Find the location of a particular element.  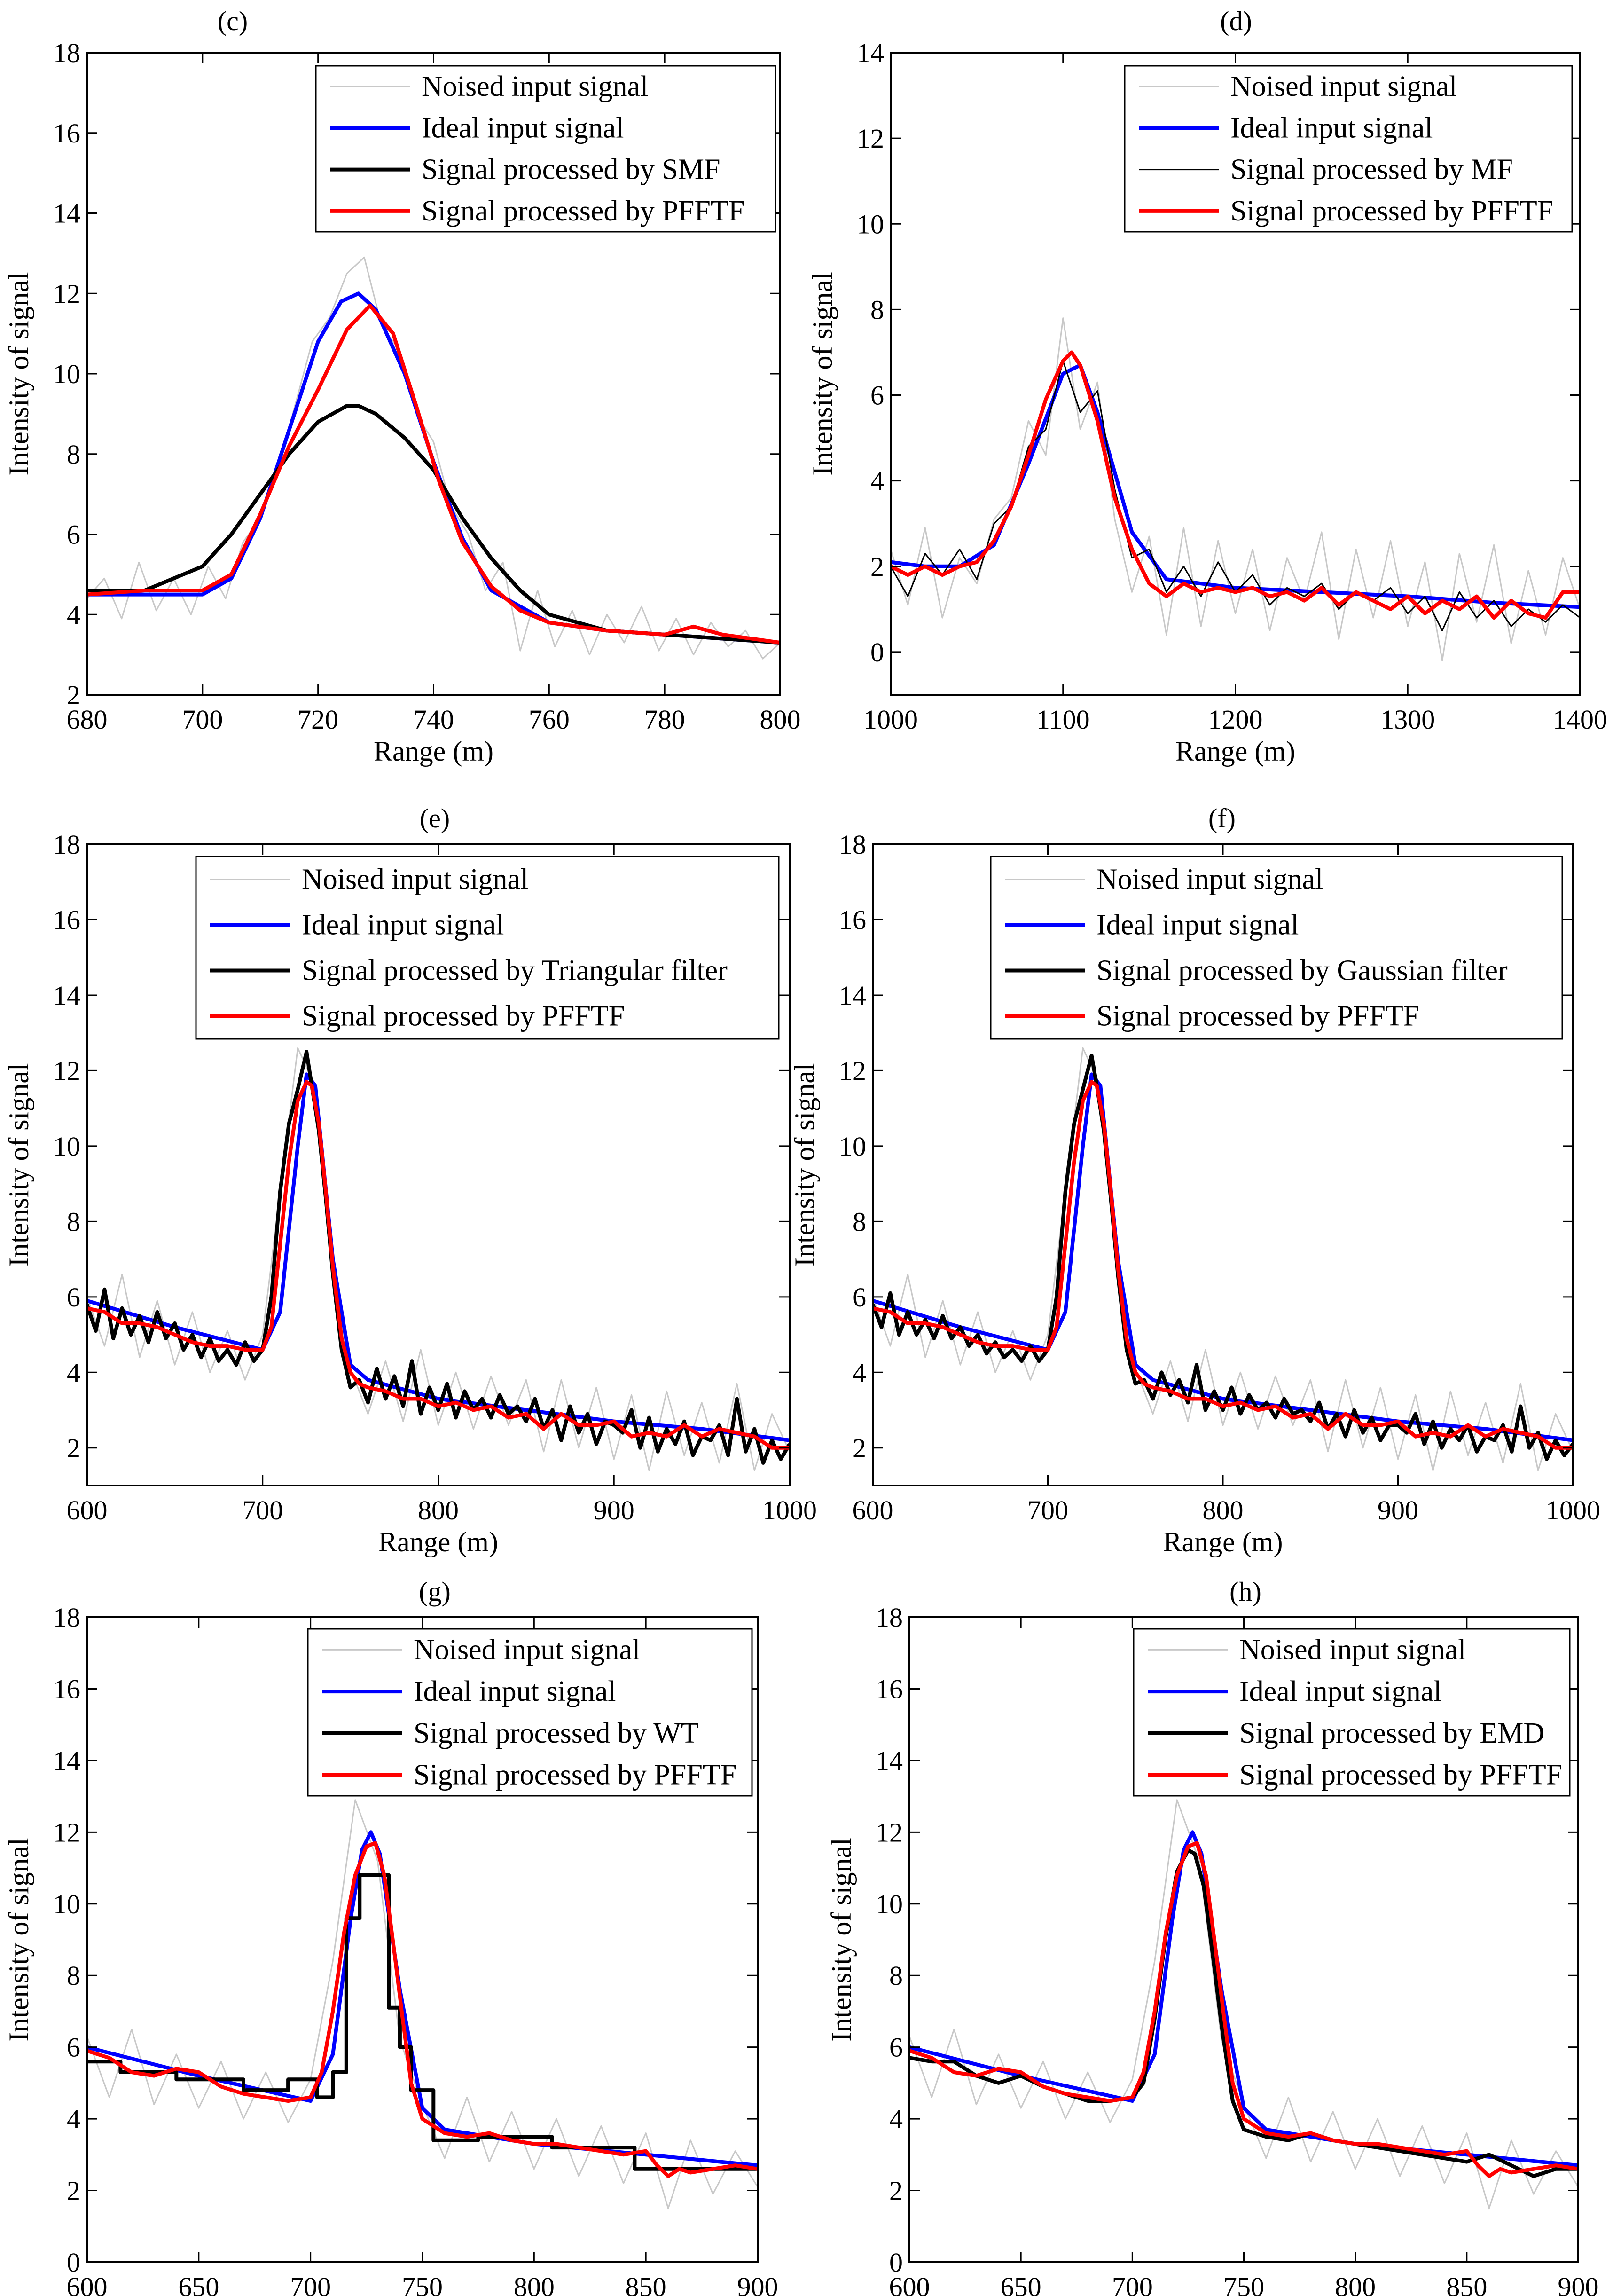

panel-label: (g) is located at coordinates (435, 1591).